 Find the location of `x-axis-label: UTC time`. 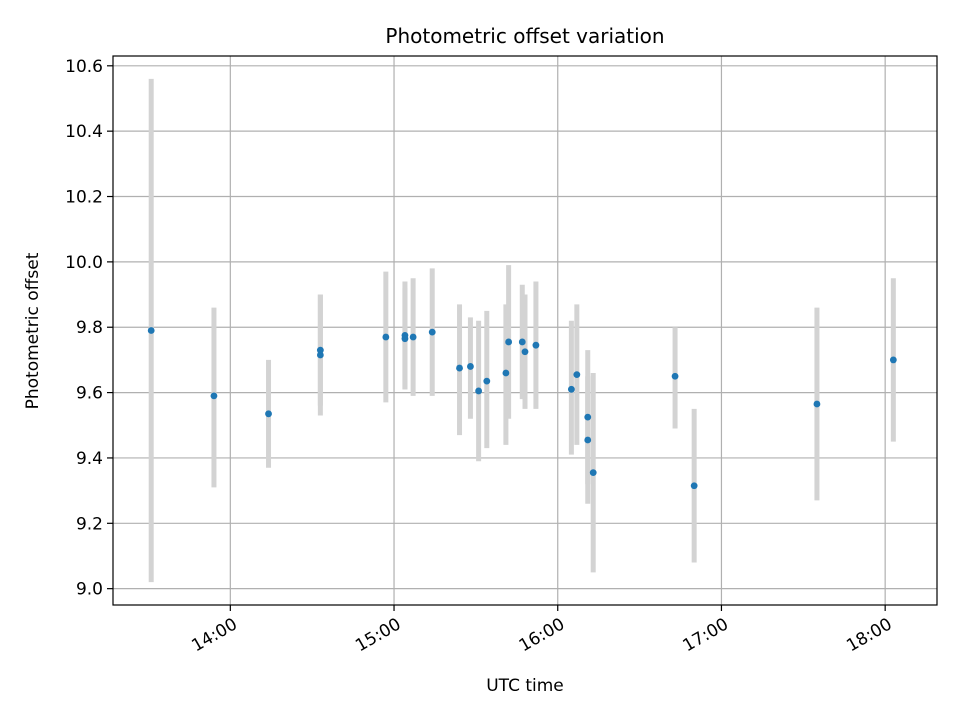

x-axis-label: UTC time is located at coordinates (525, 686).